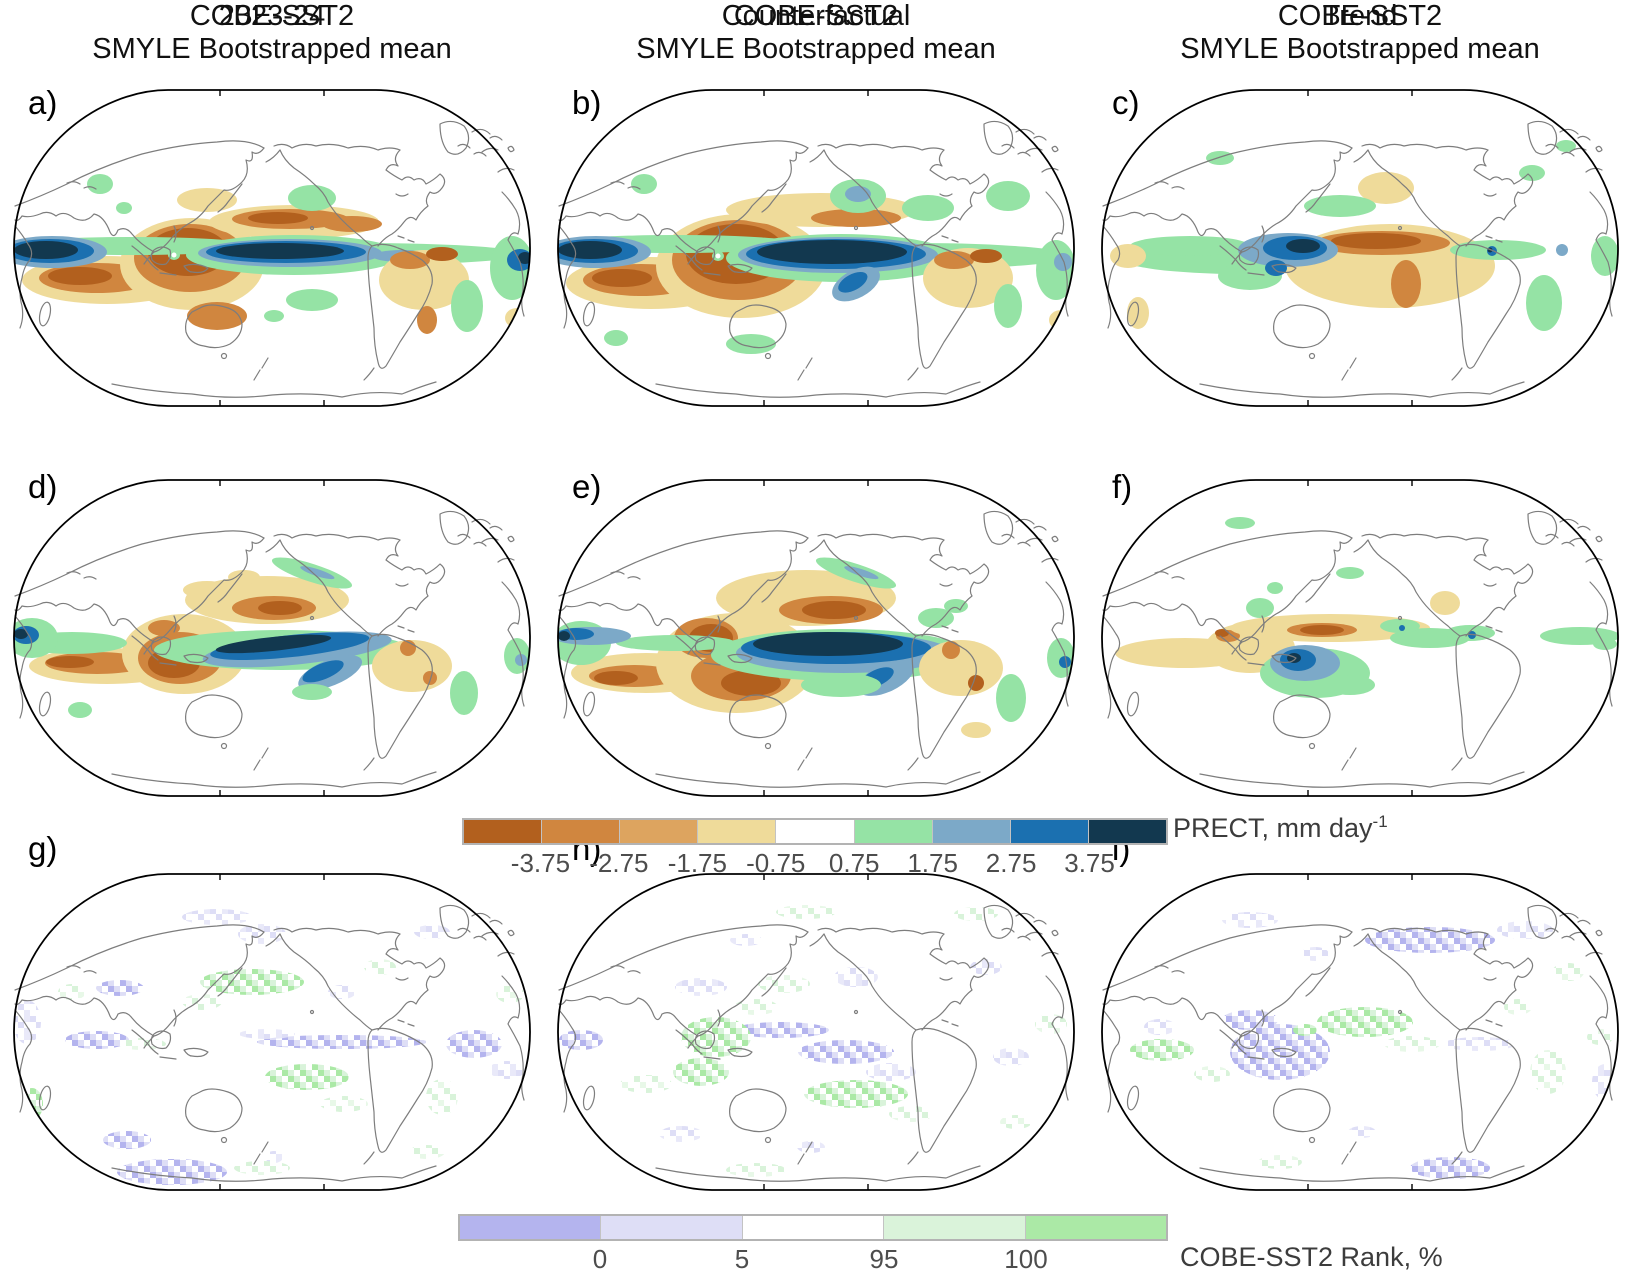 Image resolution: width=1632 pixels, height=1272 pixels. Describe the element at coordinates (587, 102) in the screenshot. I see `panel-label-b: b)` at that location.